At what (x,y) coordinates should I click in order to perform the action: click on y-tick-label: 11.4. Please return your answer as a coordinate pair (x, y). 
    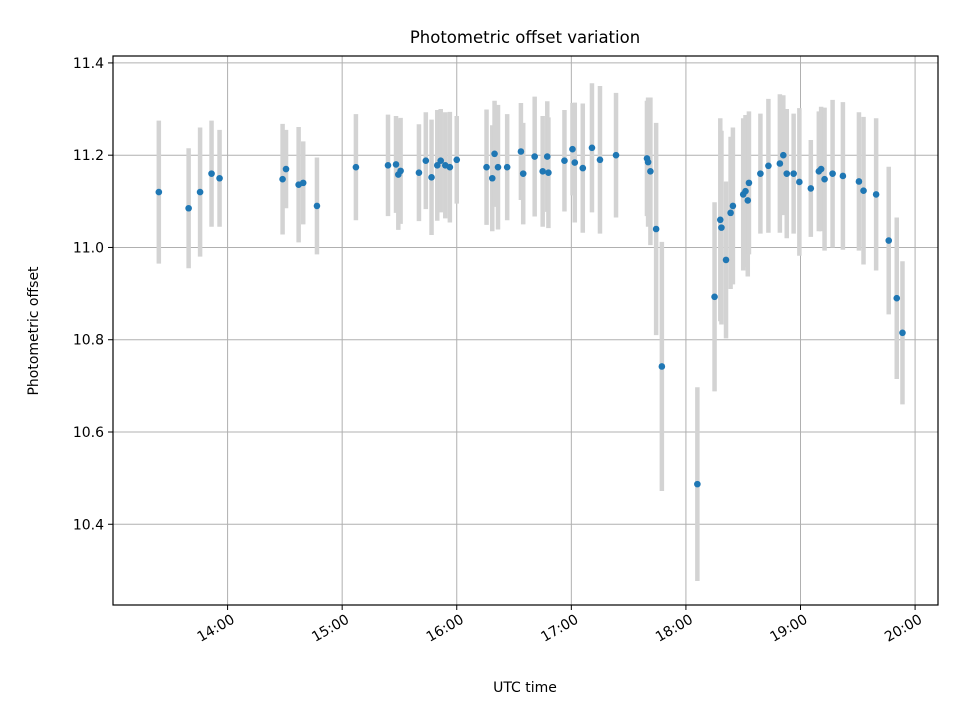
    Looking at the image, I should click on (88, 64).